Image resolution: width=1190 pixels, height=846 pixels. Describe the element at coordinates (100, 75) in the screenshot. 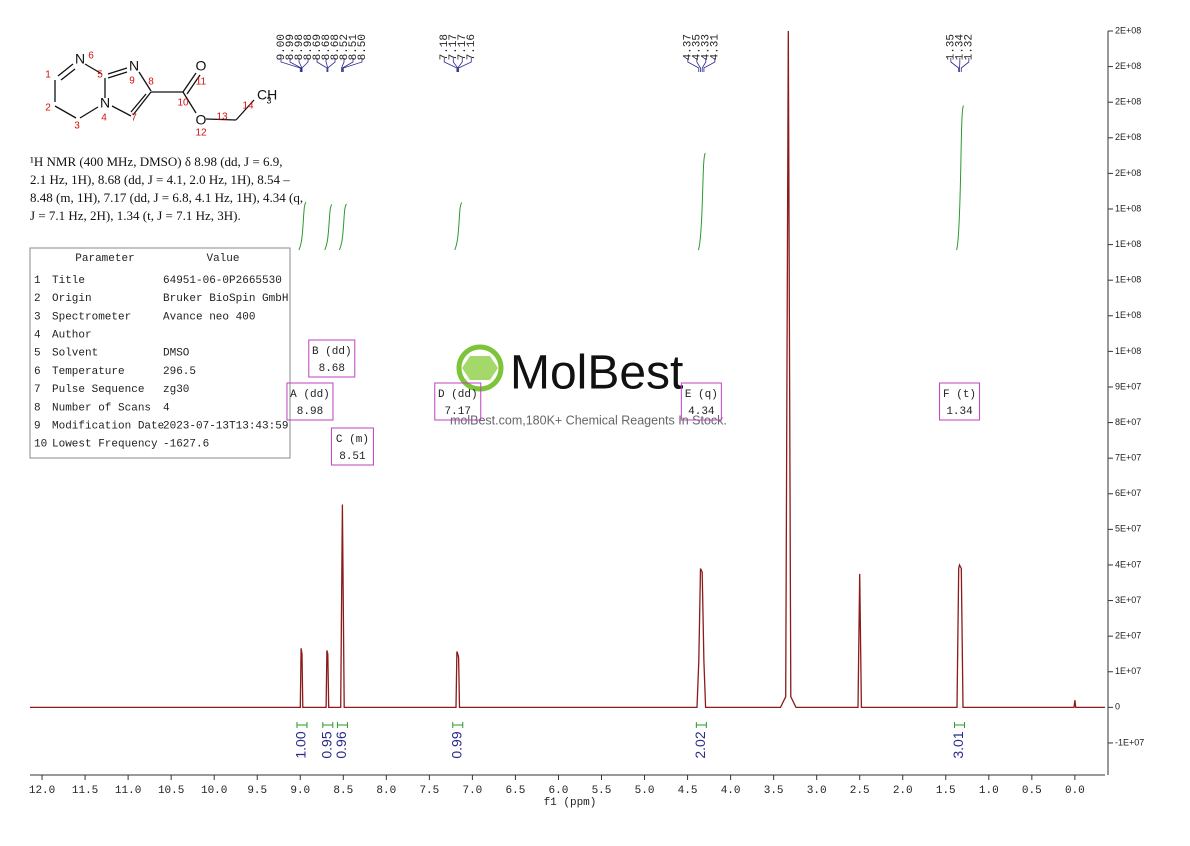

I see `atom-number: 5` at that location.